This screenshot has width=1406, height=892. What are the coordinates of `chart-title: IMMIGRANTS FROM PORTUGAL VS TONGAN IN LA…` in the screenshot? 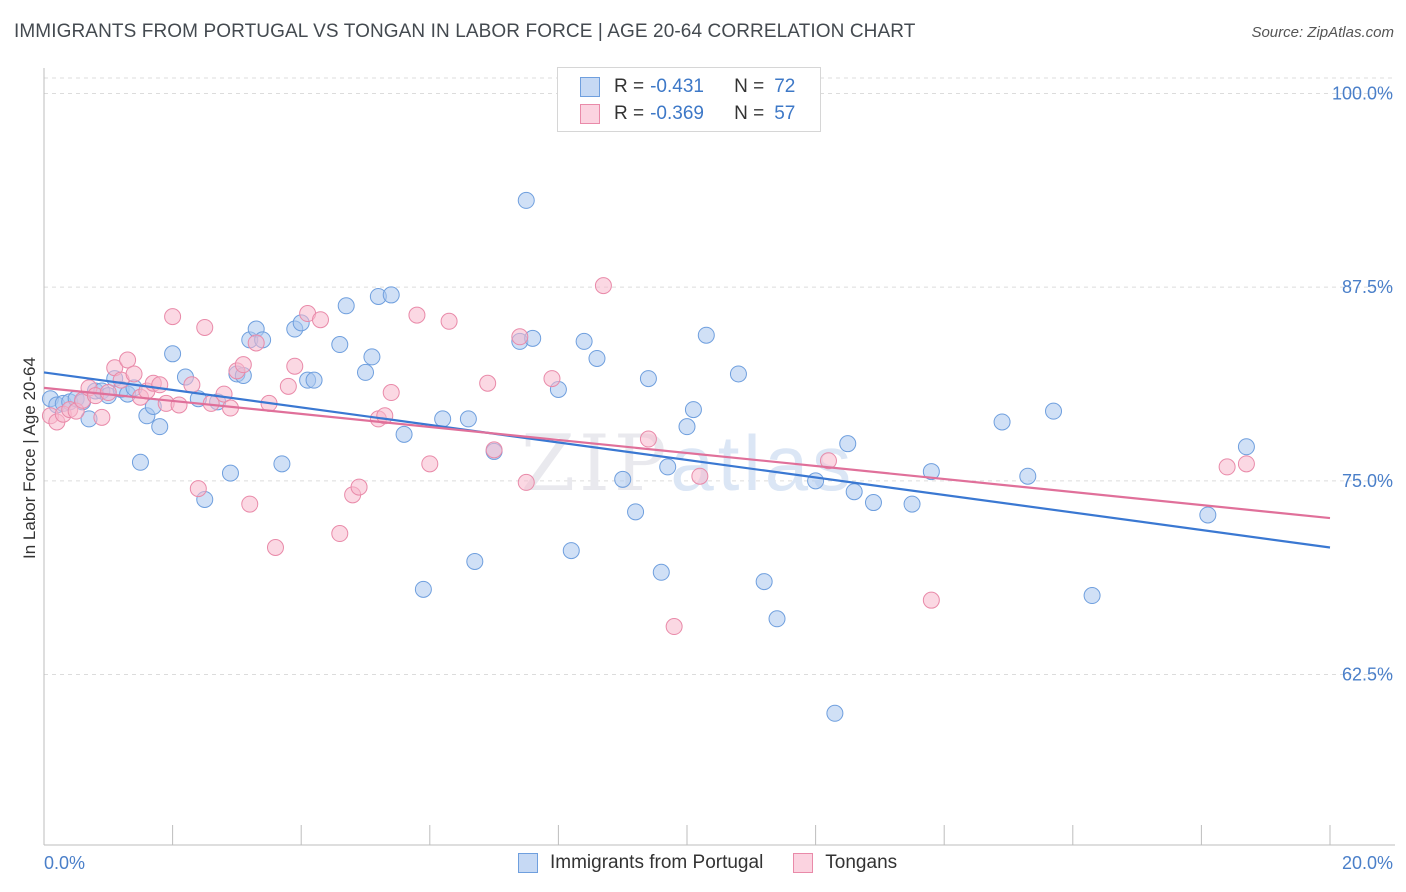 It's located at (465, 31).